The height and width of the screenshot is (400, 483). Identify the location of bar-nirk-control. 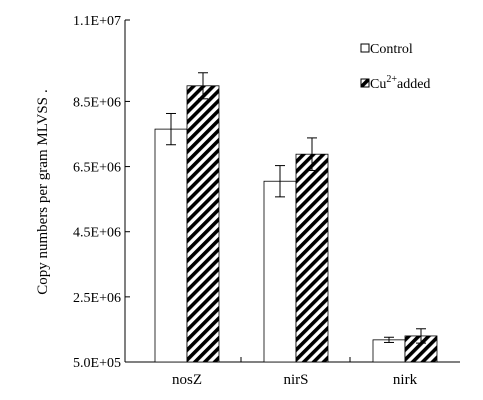
(389, 351).